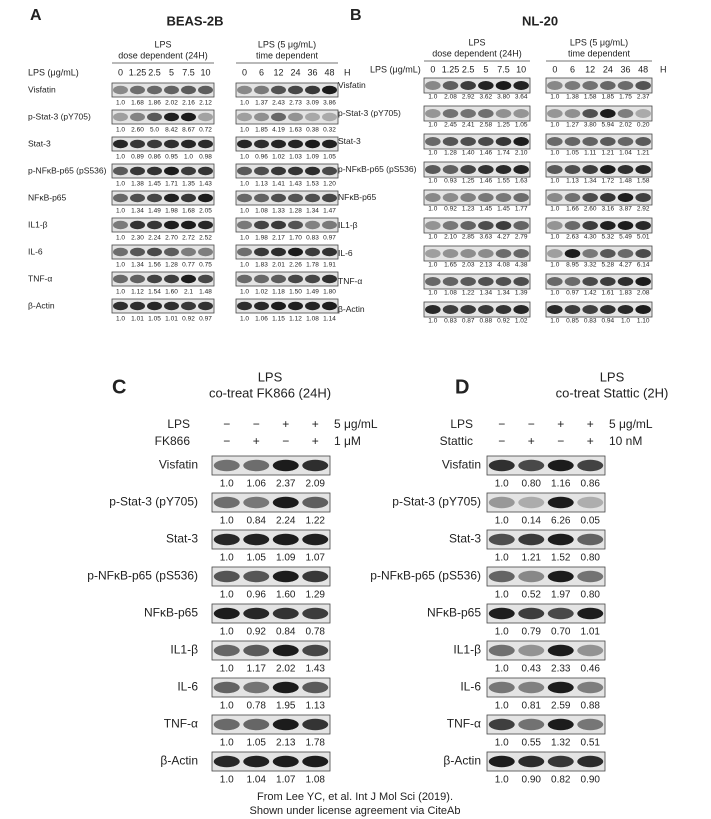 The image size is (711, 819). Describe the element at coordinates (591, 743) in the screenshot. I see `quant-value: 0.51` at that location.